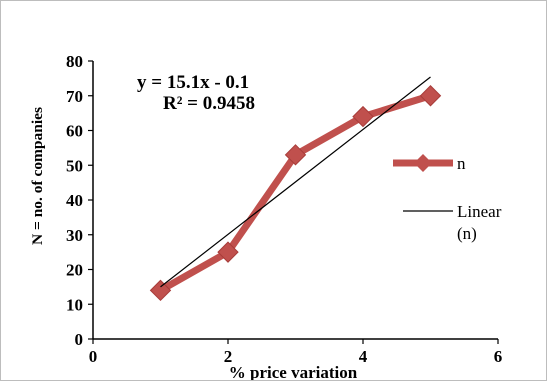  Describe the element at coordinates (38, 176) in the screenshot. I see `y-axis-title: N = no. of companies` at that location.